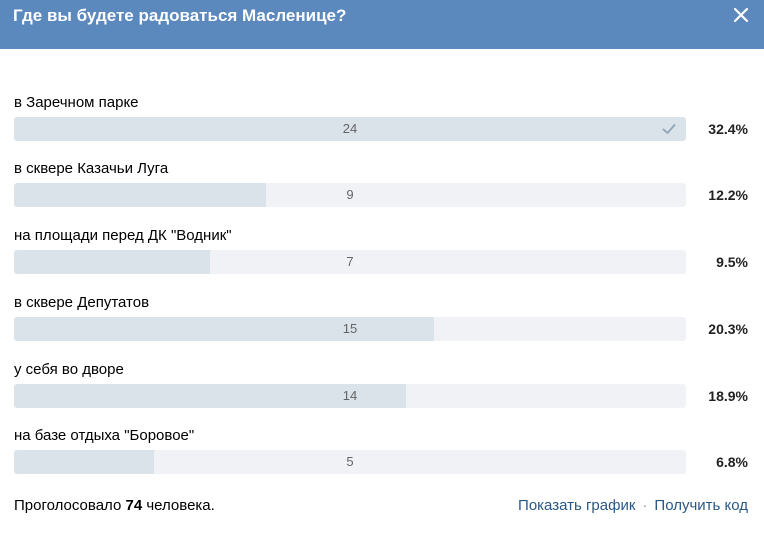 The image size is (764, 542). I want to click on option-bar: 5, so click(350, 462).